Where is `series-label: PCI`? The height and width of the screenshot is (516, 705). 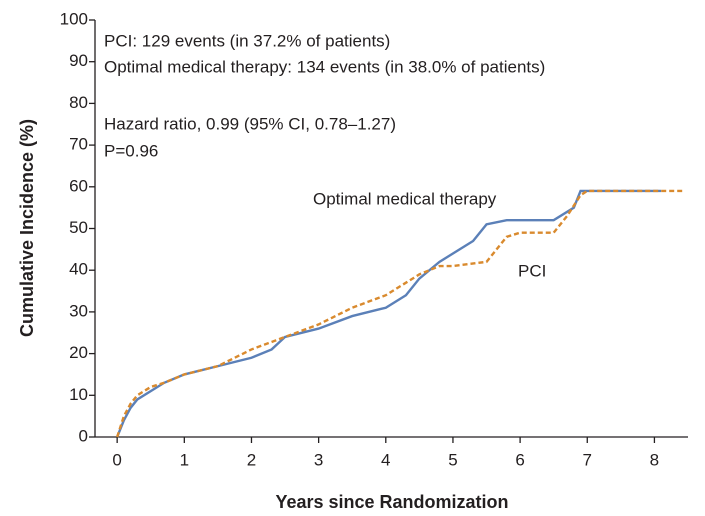 series-label: PCI is located at coordinates (532, 270).